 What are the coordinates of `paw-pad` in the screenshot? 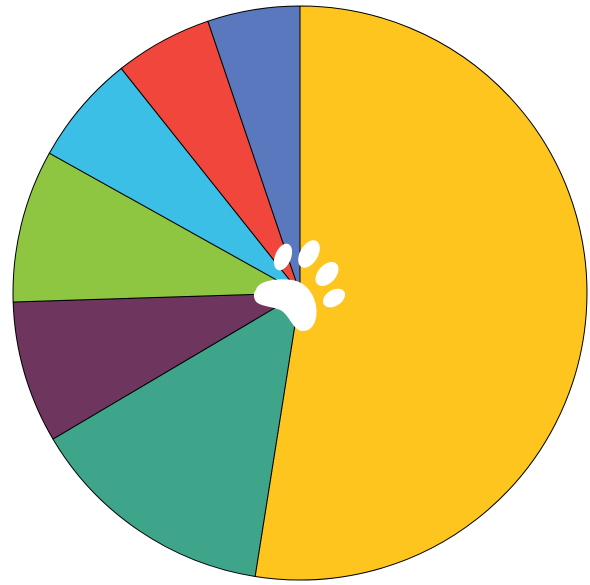 It's located at (285, 305).